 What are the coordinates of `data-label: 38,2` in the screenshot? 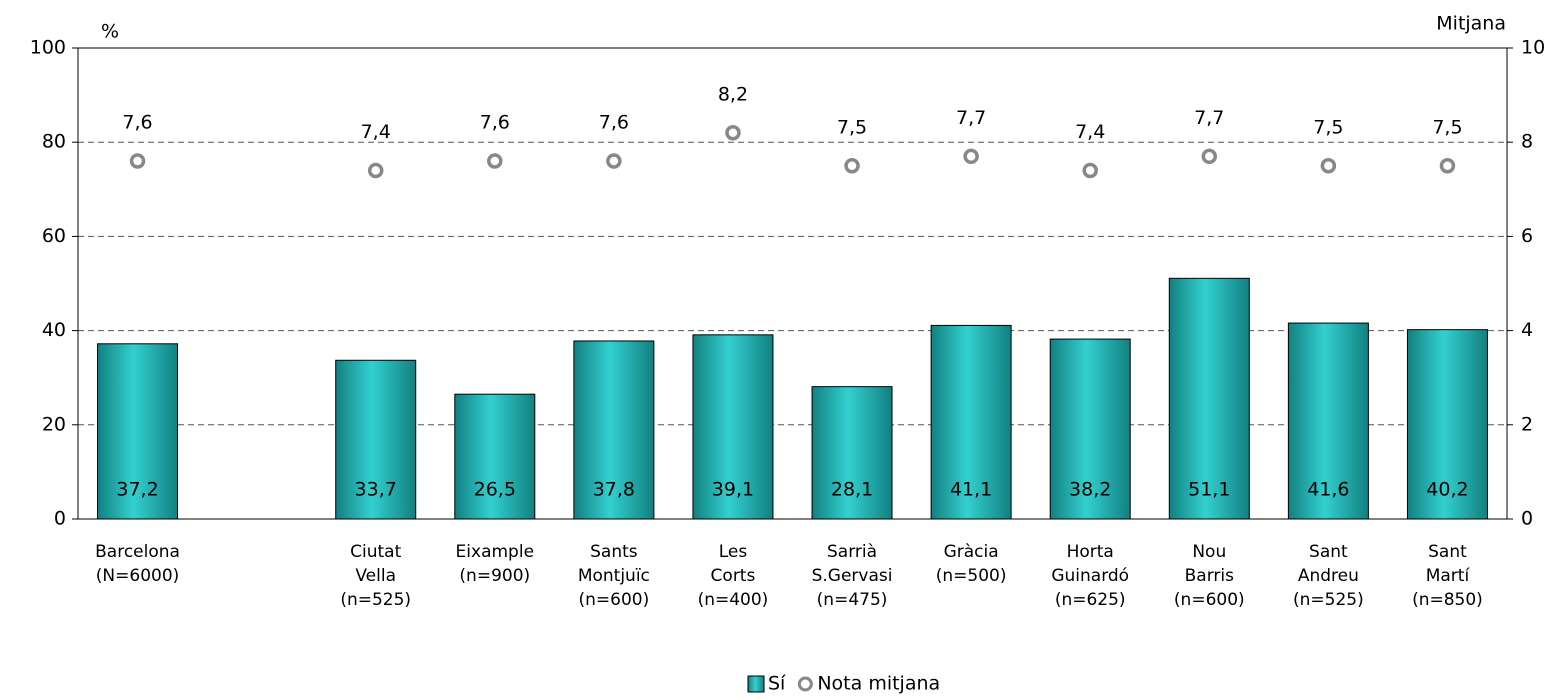 It's located at (1090, 490).